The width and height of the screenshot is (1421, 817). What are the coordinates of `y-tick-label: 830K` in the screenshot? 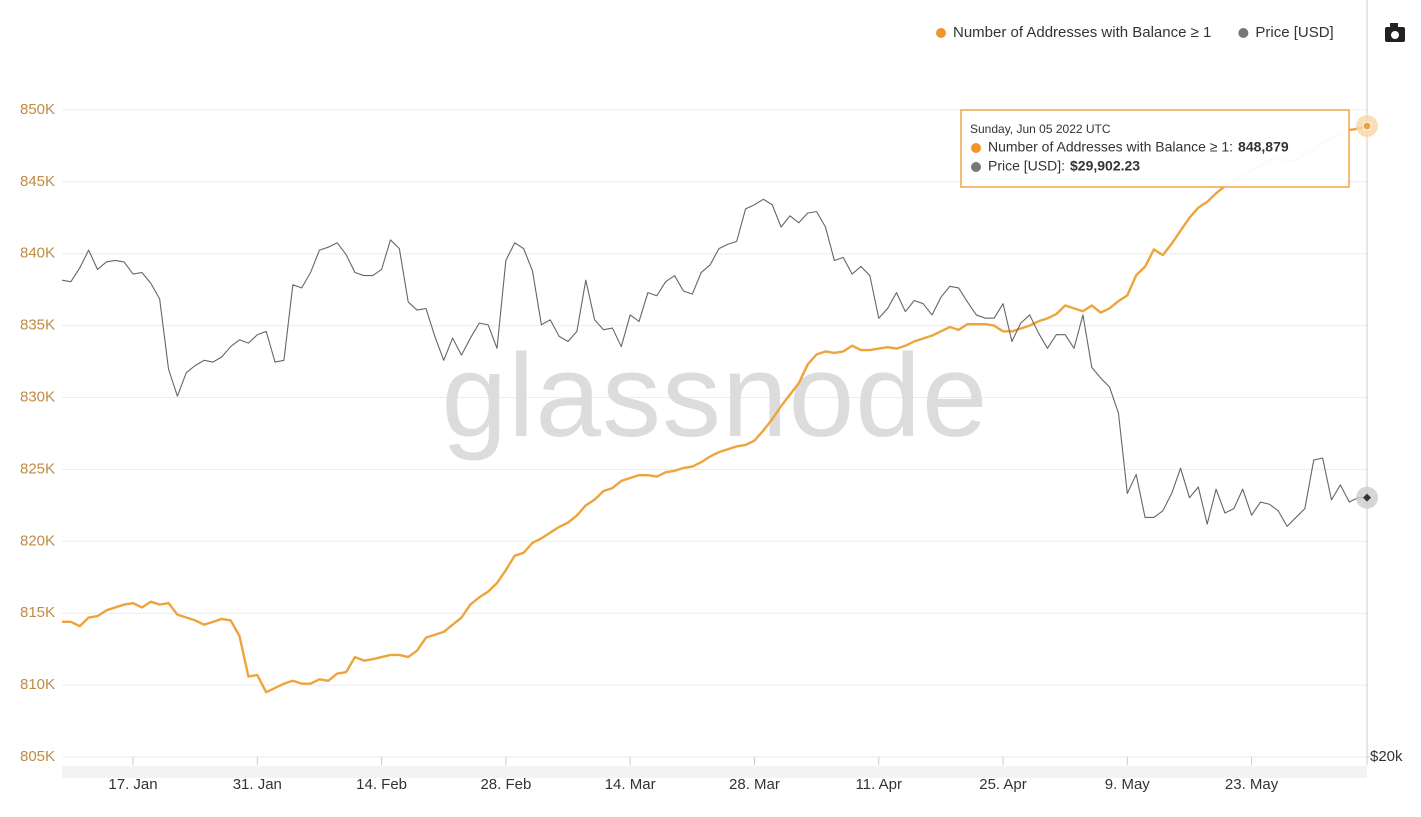 It's located at (37, 396).